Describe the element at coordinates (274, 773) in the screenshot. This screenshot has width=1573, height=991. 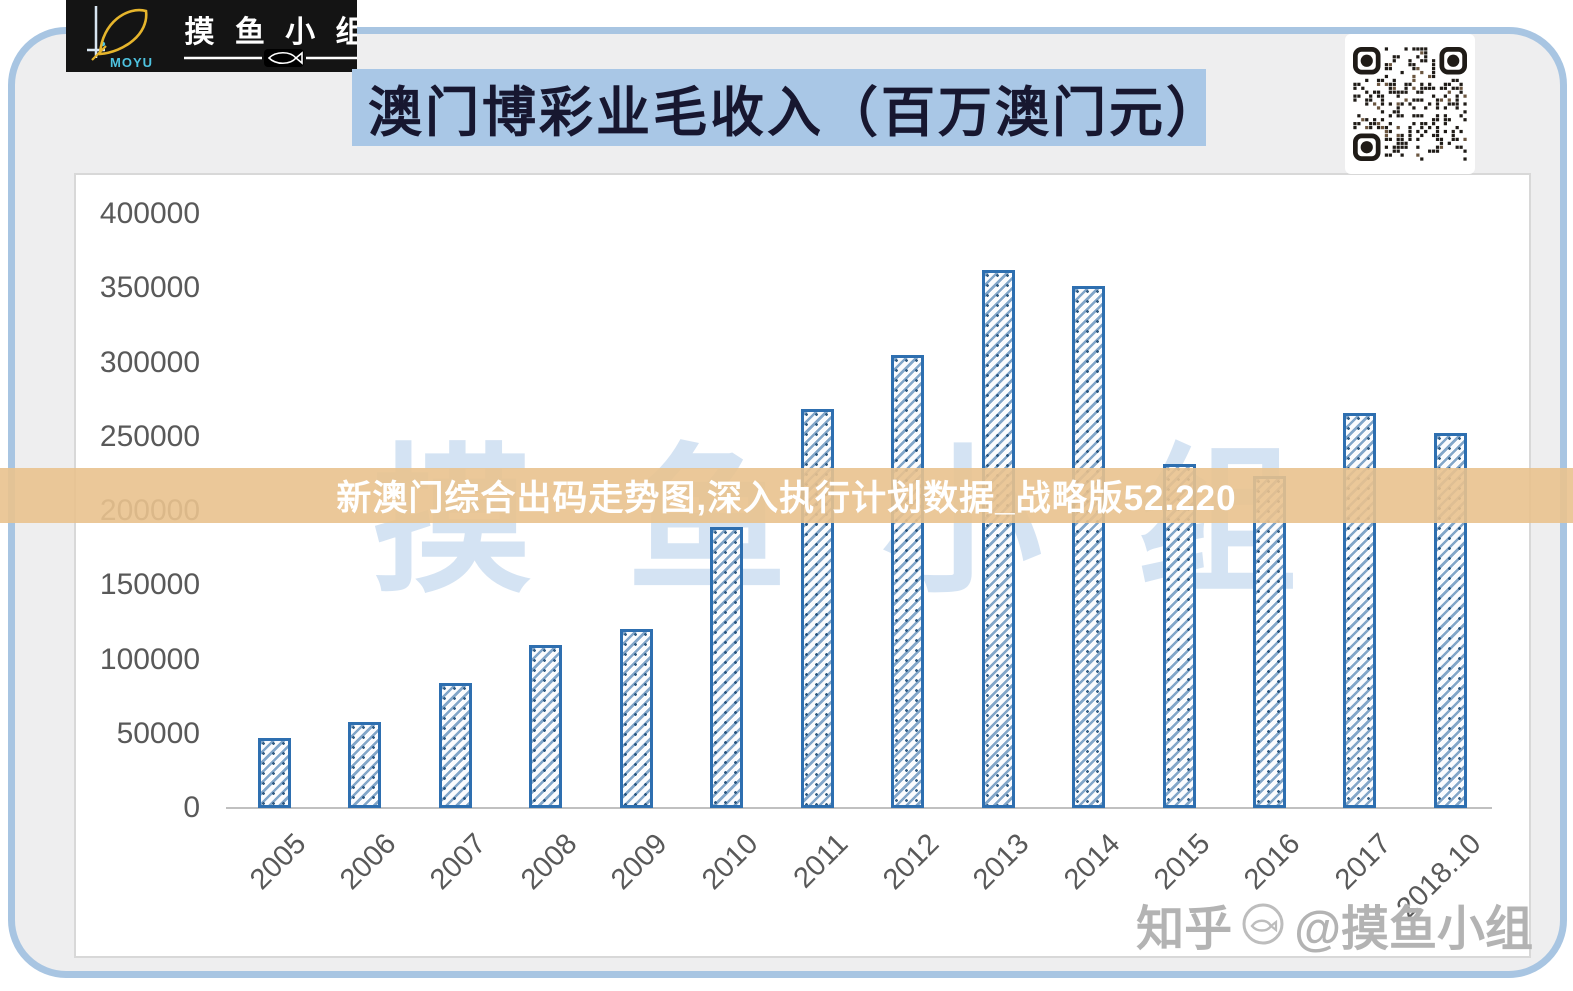
I see `bar-2005` at that location.